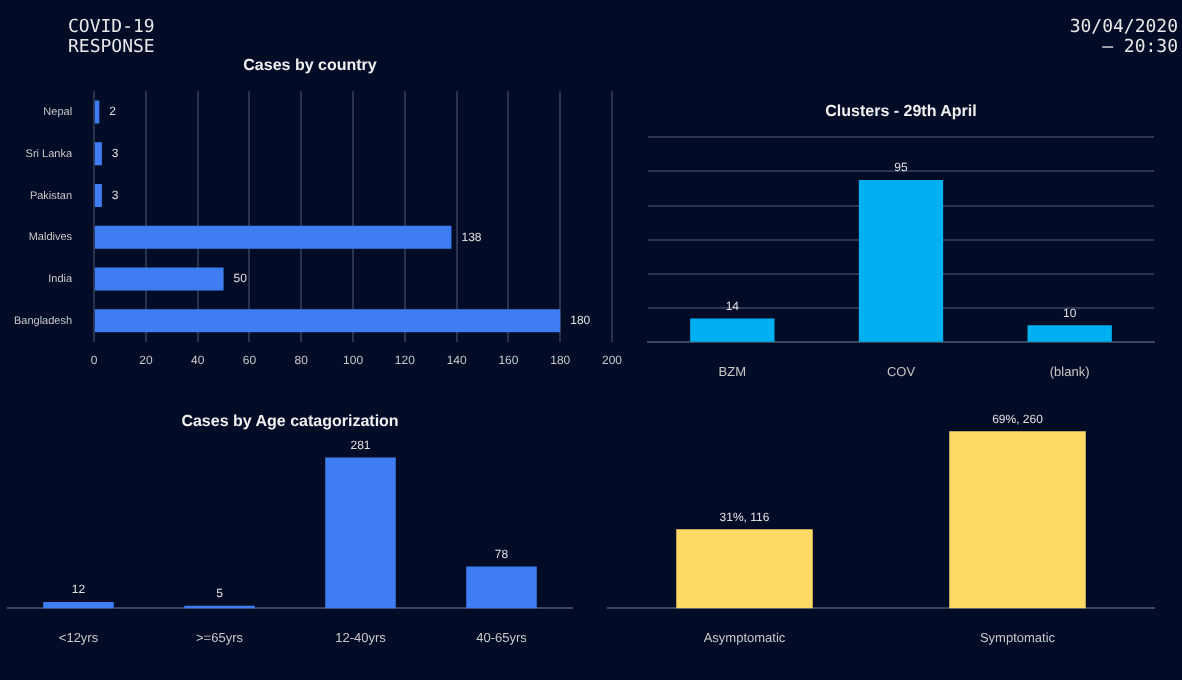 This screenshot has height=680, width=1182. What do you see at coordinates (901, 111) in the screenshot?
I see `chart-title: Clusters - 29th April` at bounding box center [901, 111].